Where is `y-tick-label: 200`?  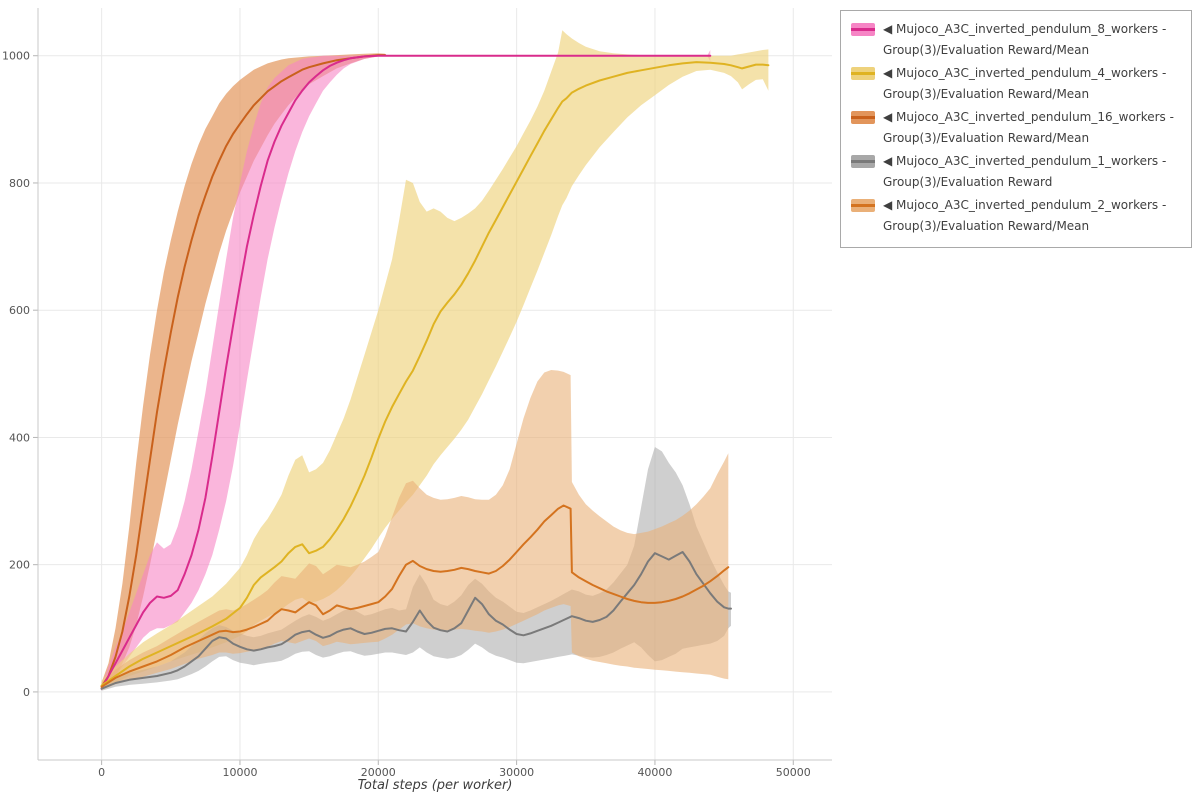
y-tick-label: 200 is located at coordinates (19, 565).